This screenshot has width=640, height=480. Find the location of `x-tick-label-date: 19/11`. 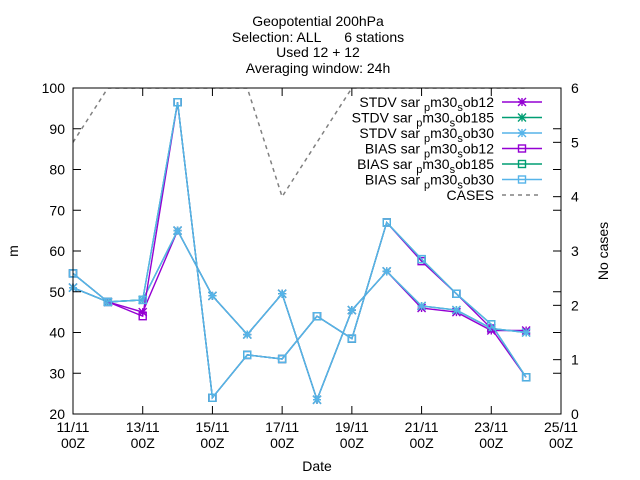

x-tick-label-date: 19/11 is located at coordinates (352, 427).